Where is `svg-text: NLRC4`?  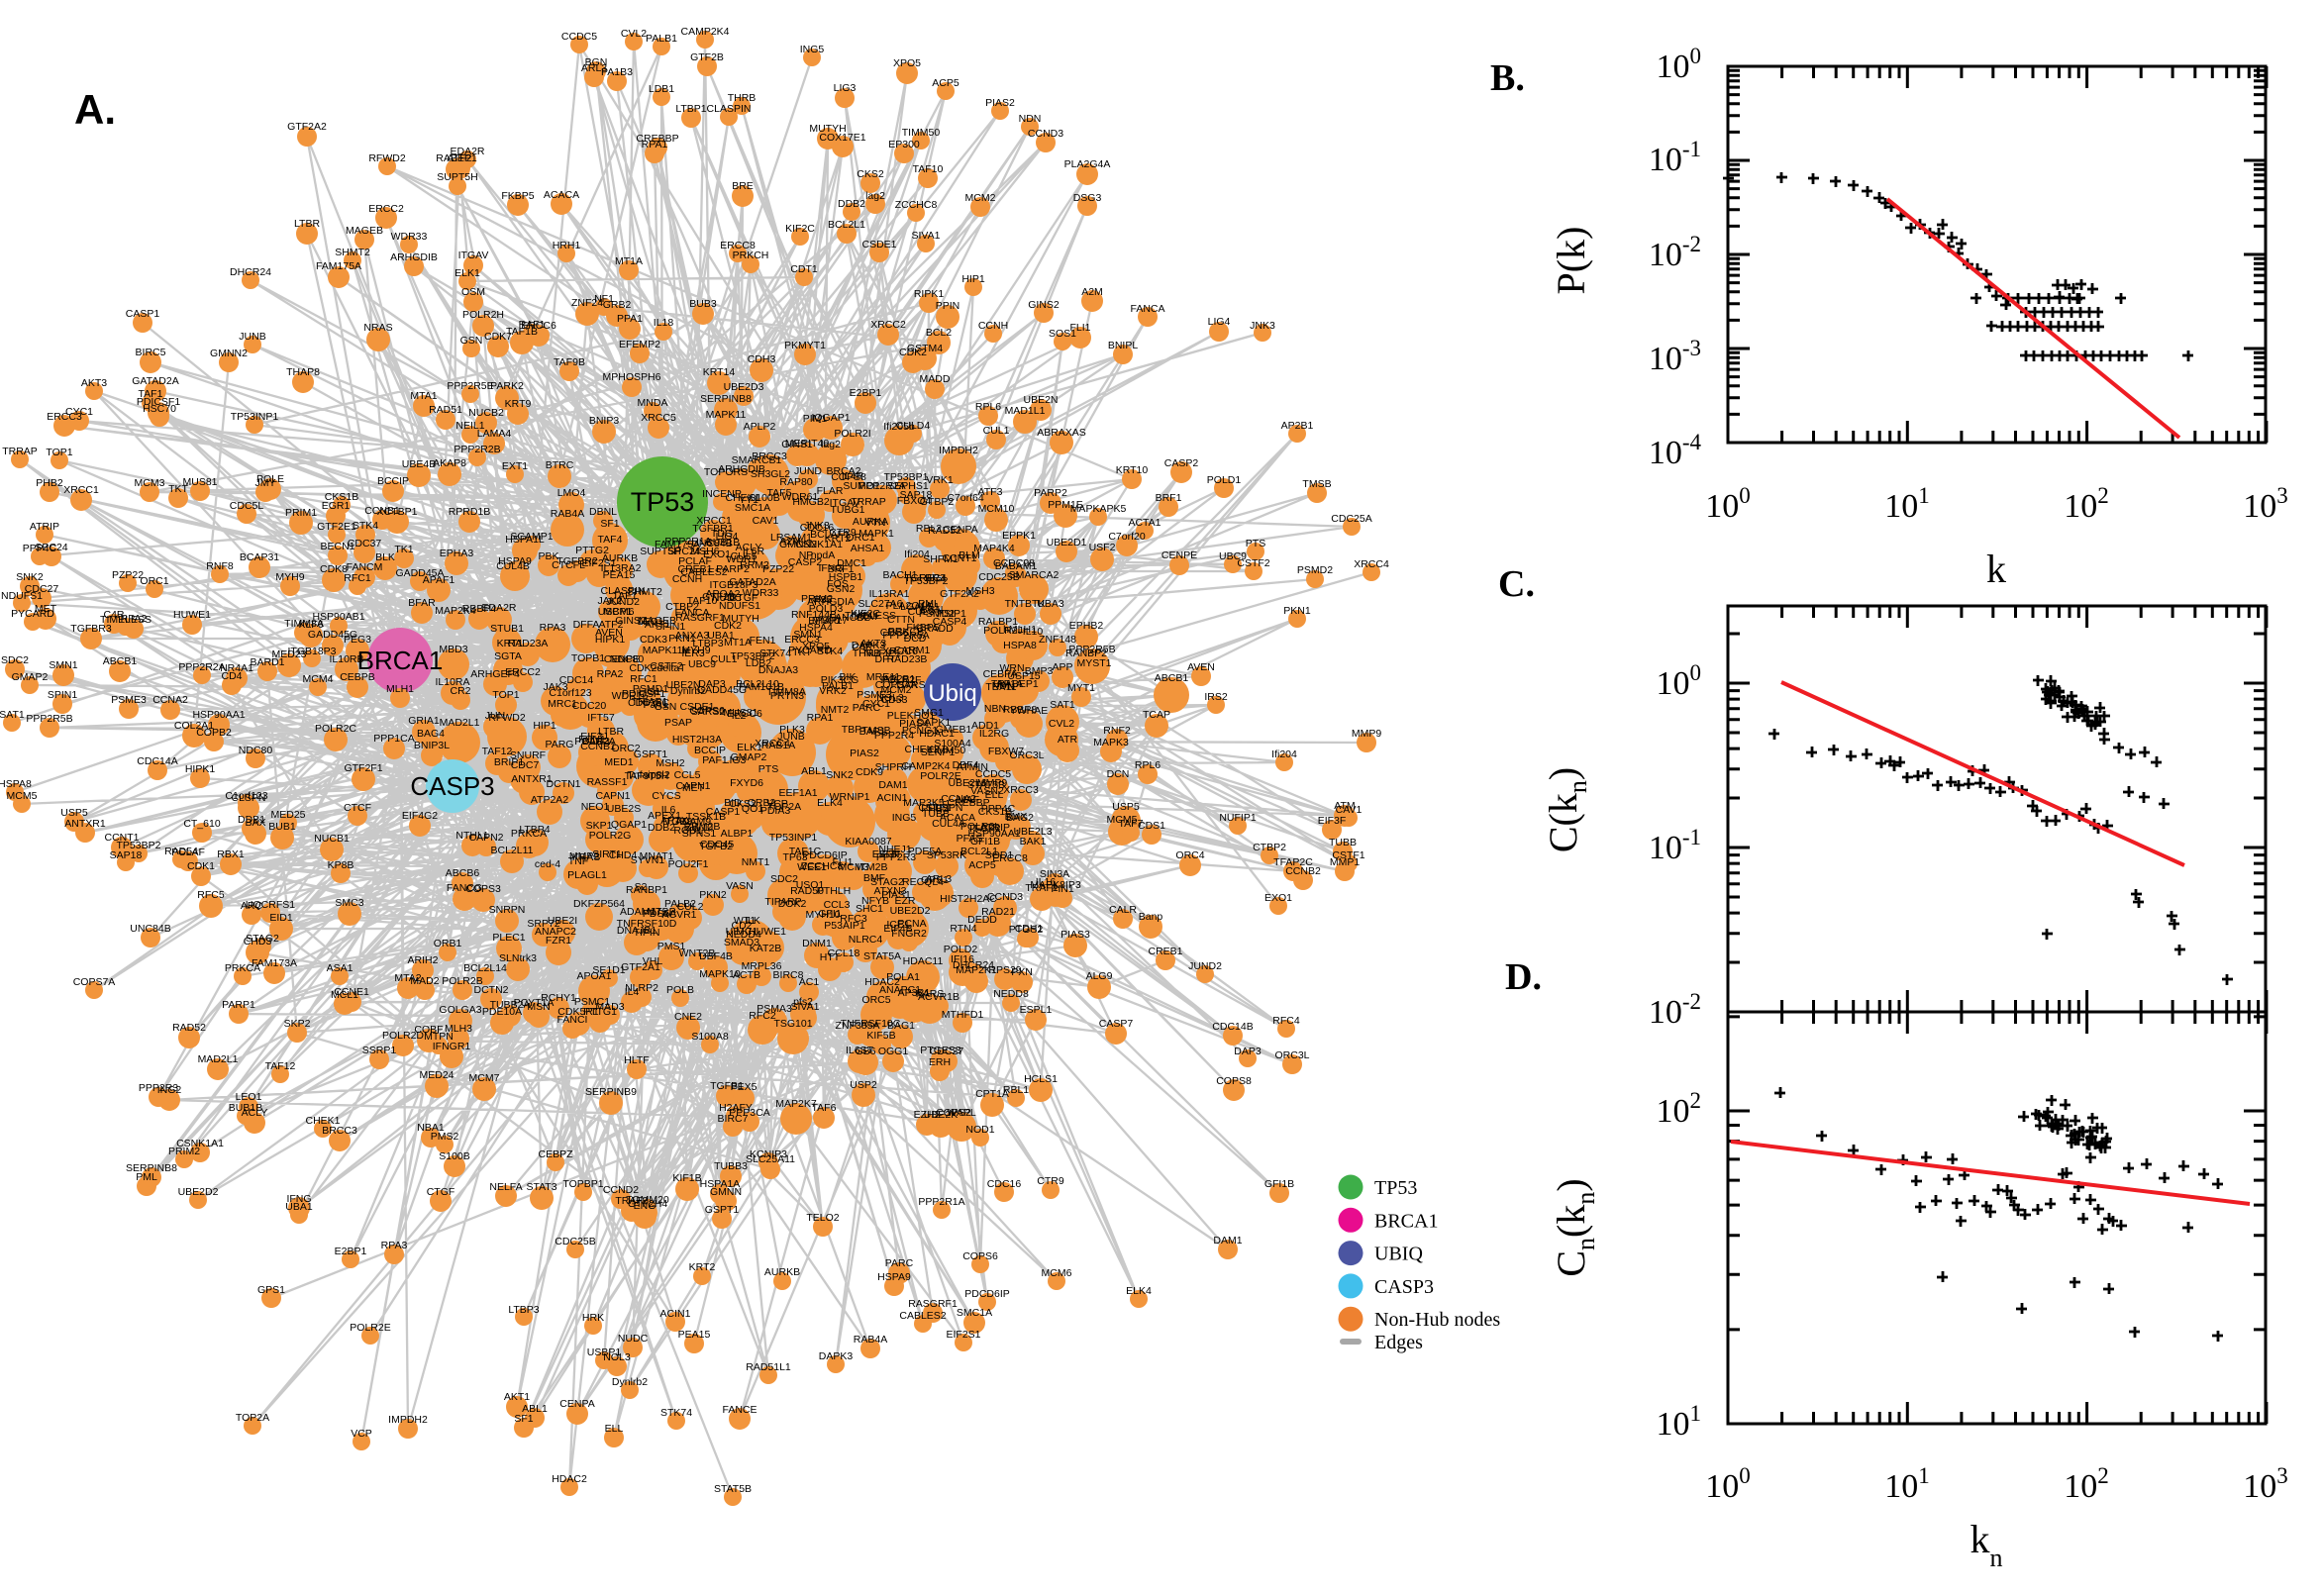
svg-text: NLRC4 is located at coordinates (866, 940).